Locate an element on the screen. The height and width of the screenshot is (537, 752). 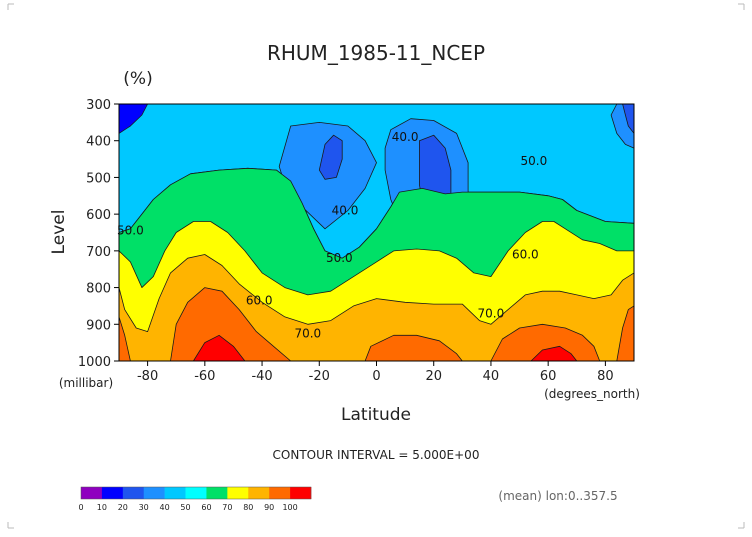
colorbar: 0 10 20 30 40 50 60 70 80 90 100 is located at coordinates (195, 499).